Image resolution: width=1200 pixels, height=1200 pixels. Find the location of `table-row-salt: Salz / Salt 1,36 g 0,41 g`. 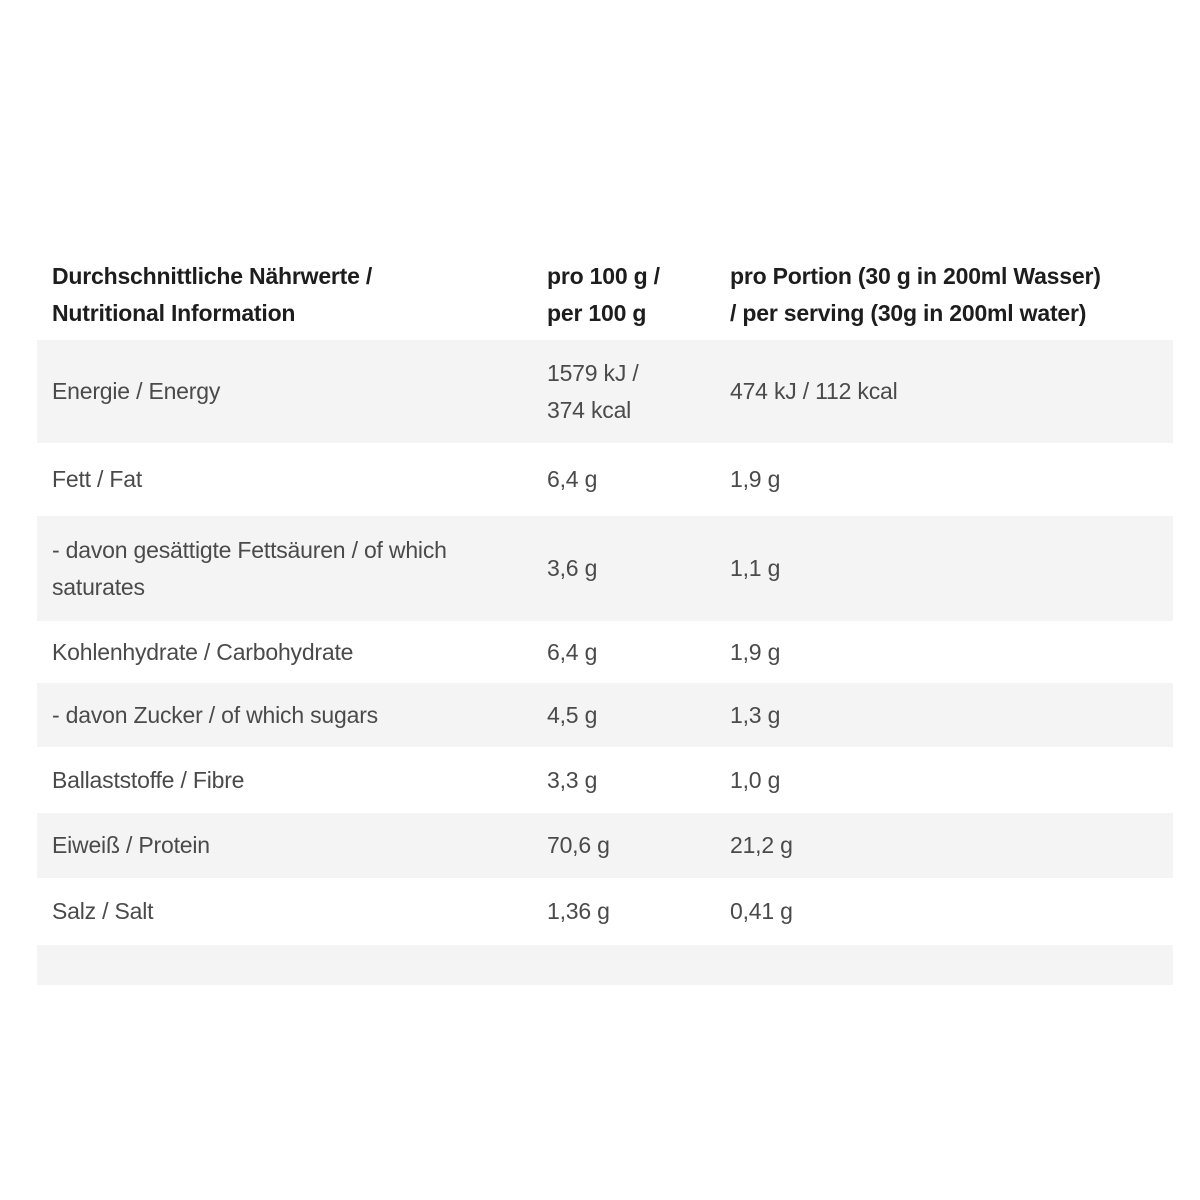

table-row-salt: Salz / Salt 1,36 g 0,41 g is located at coordinates (605, 911).